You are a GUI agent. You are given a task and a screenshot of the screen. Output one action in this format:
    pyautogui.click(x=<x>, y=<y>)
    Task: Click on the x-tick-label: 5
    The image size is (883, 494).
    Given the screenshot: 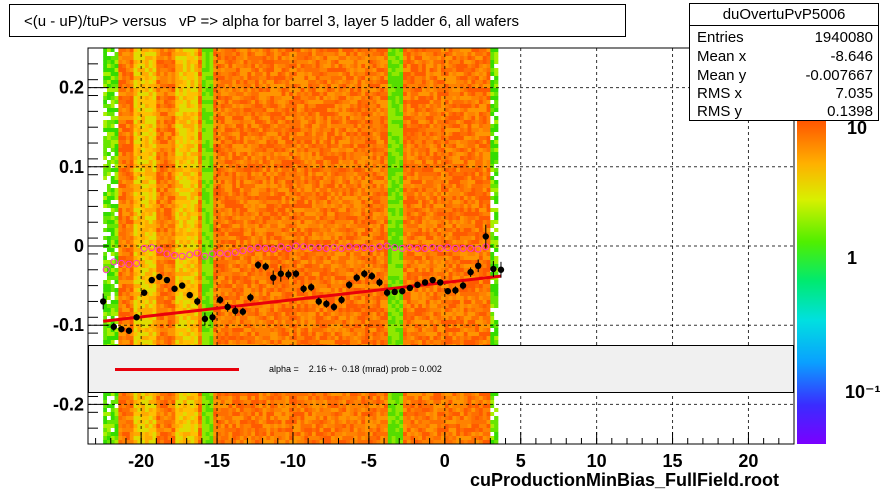 What is the action you would take?
    pyautogui.click(x=521, y=461)
    